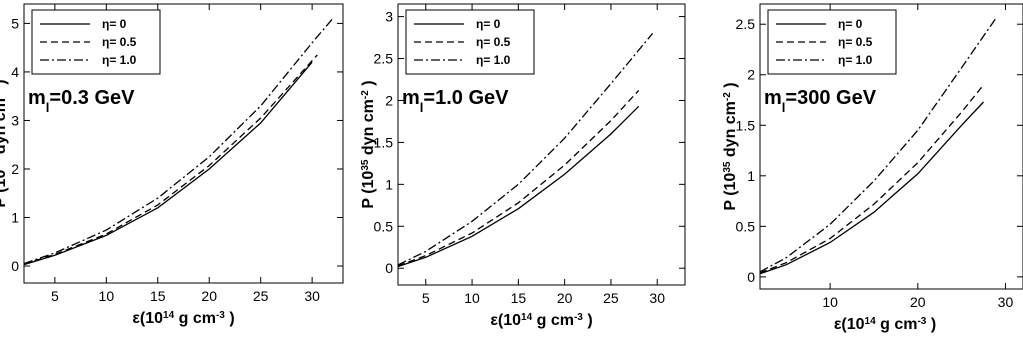 Image resolution: width=1023 pixels, height=349 pixels. What do you see at coordinates (820, 101) in the screenshot?
I see `mass-annotation: ml=300 GeV` at bounding box center [820, 101].